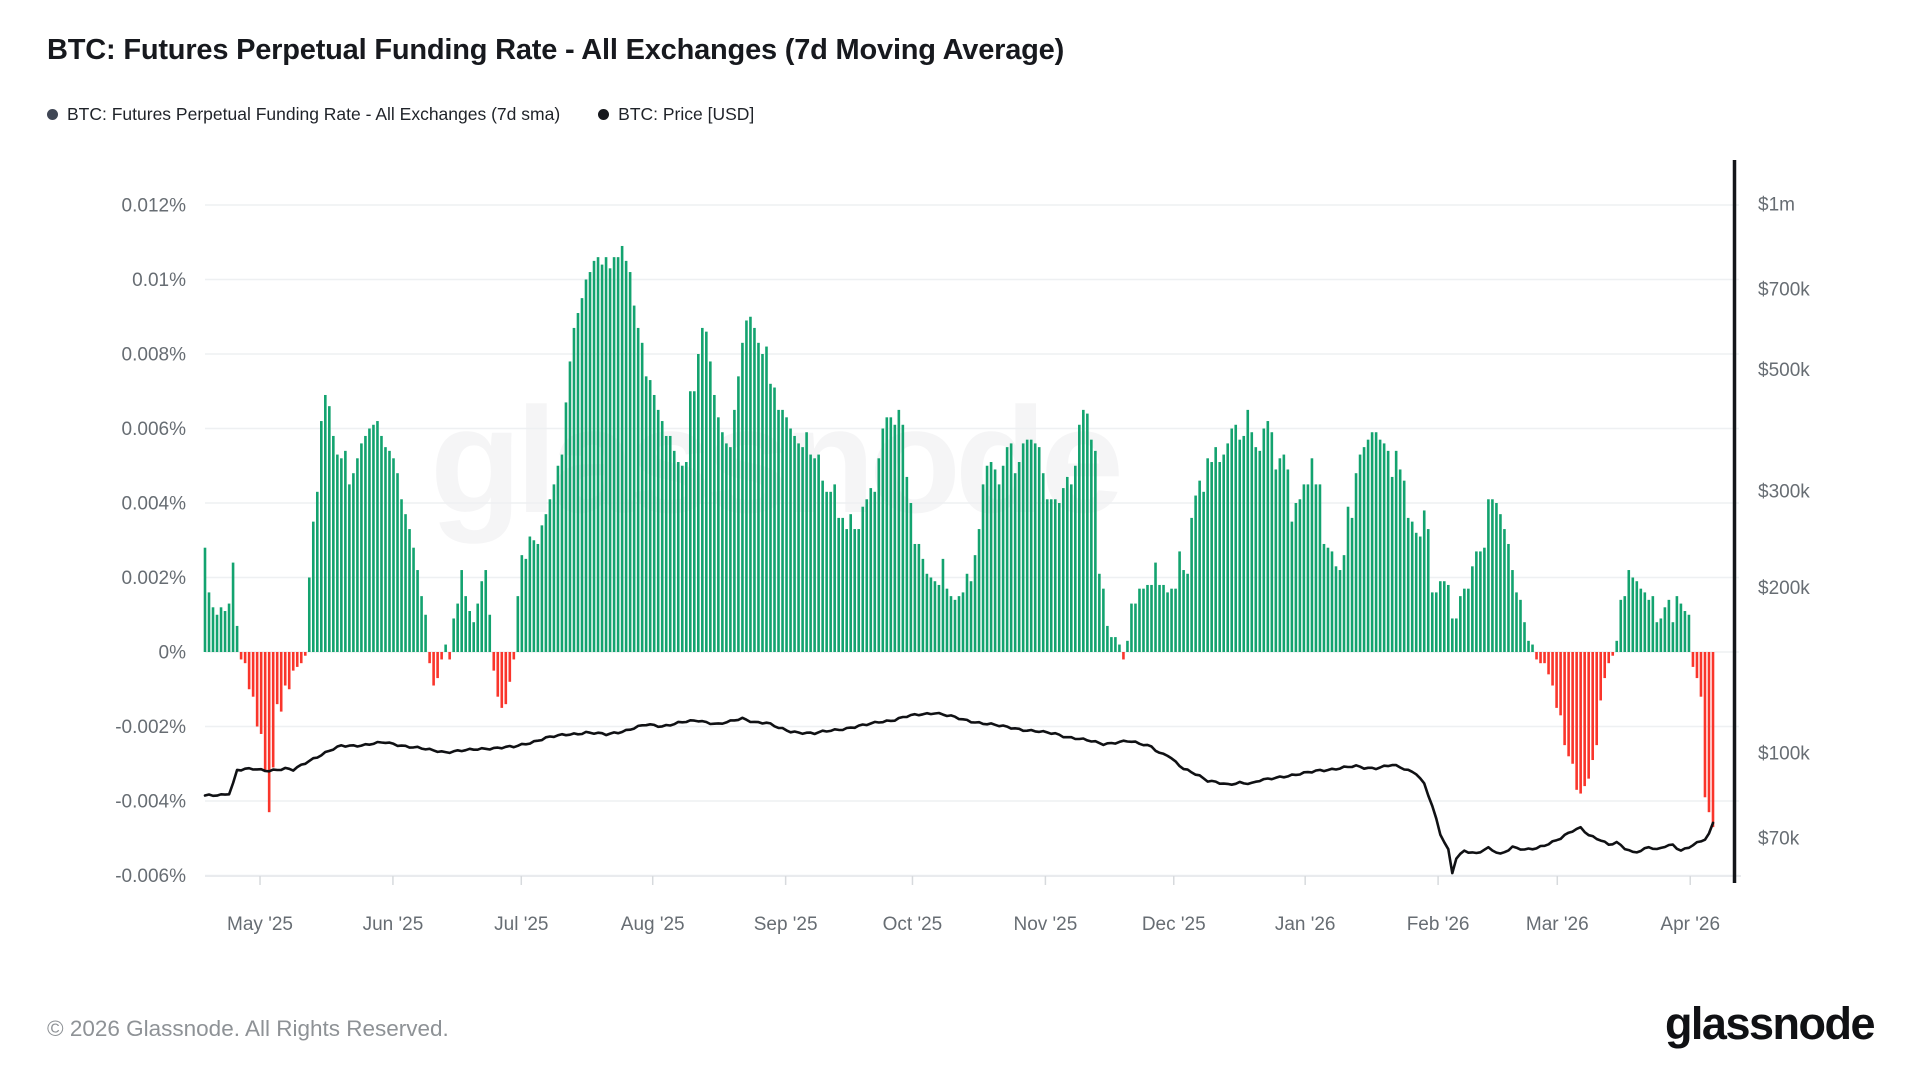 The width and height of the screenshot is (1920, 1085). What do you see at coordinates (1557, 924) in the screenshot?
I see `x-axis-tick-label: Mar '26` at bounding box center [1557, 924].